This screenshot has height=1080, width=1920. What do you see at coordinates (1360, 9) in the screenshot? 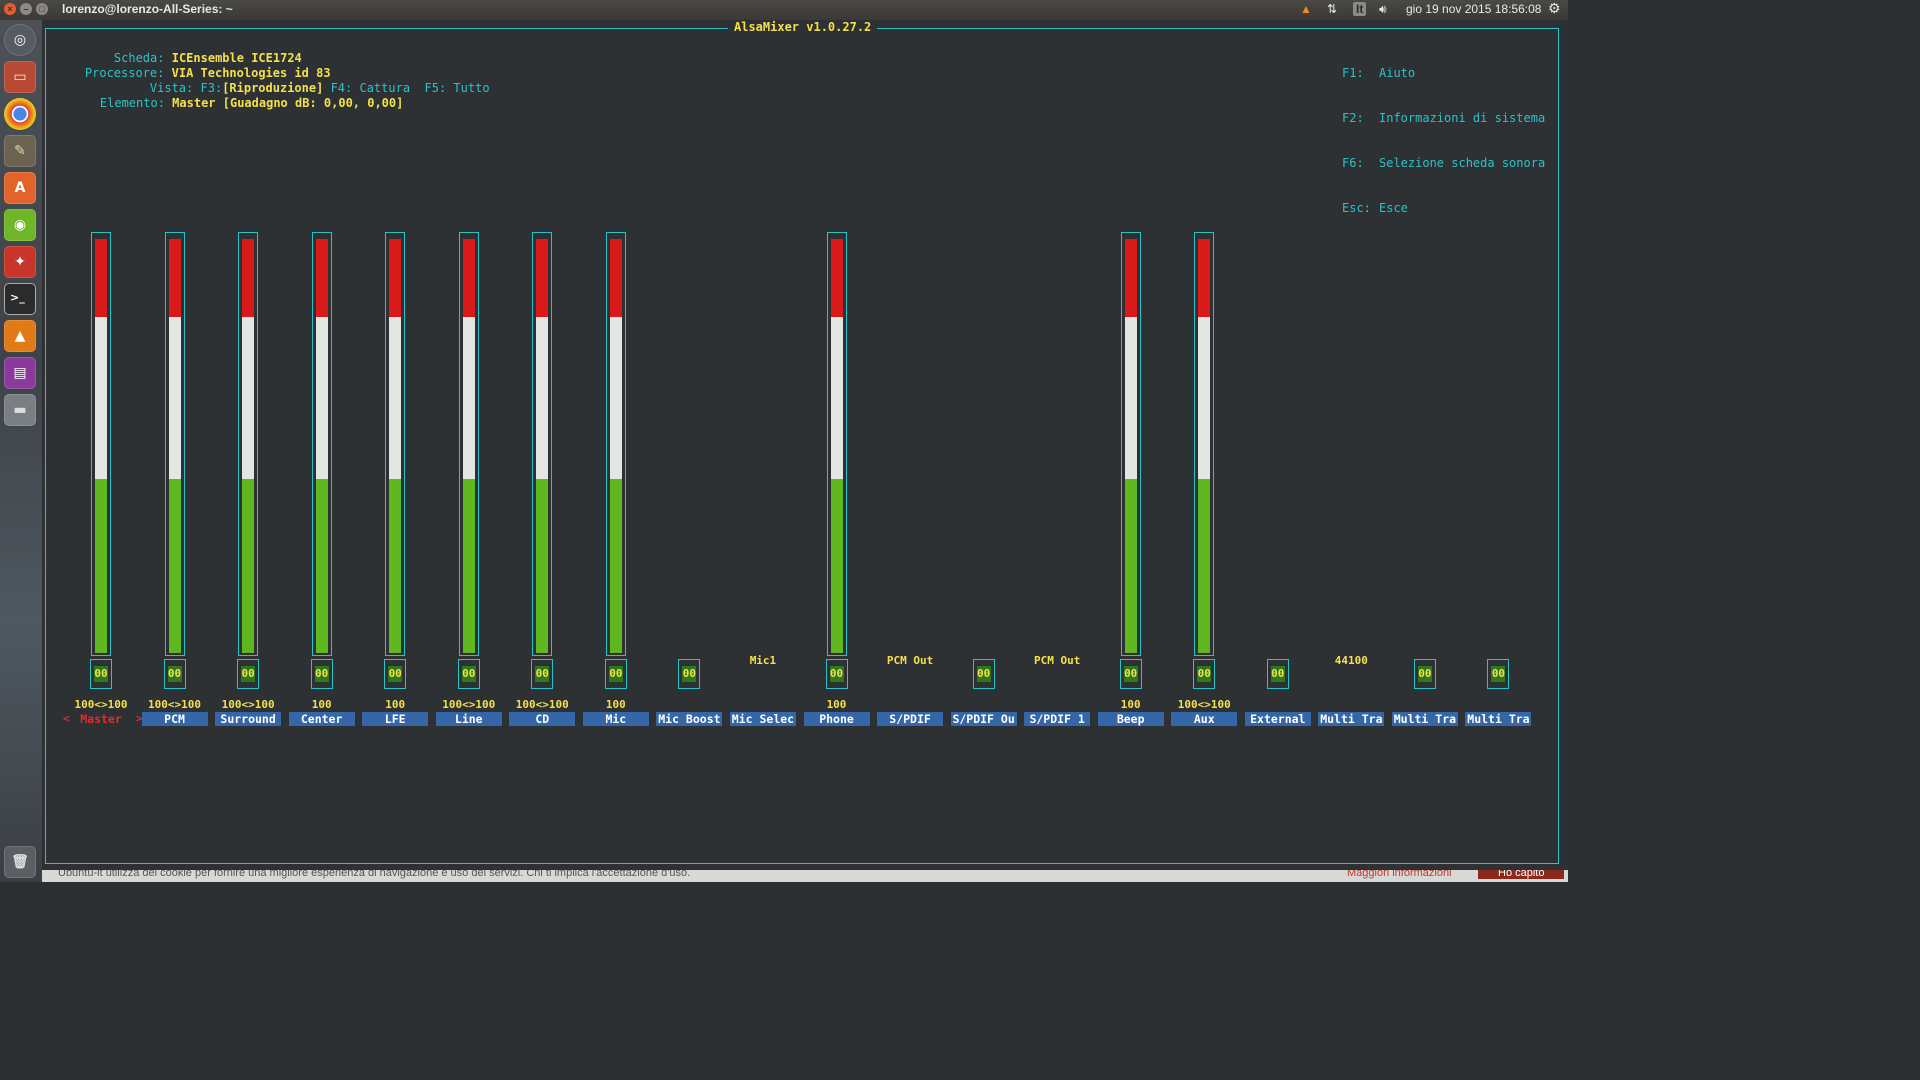
I see `keyboard-layout-indicator: It` at bounding box center [1360, 9].